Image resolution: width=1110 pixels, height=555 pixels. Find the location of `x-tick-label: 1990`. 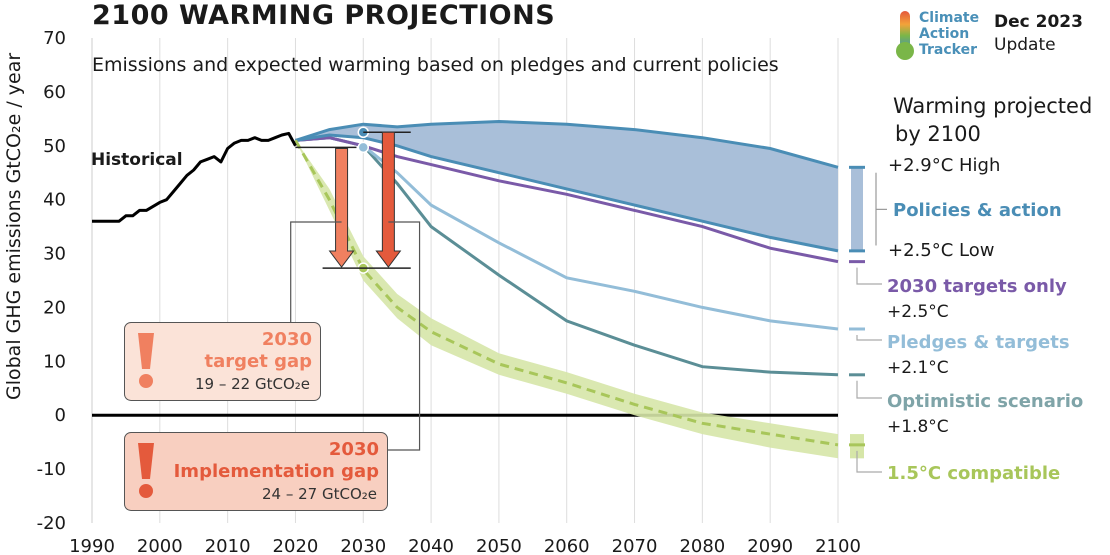

x-tick-label: 1990 is located at coordinates (92, 545).